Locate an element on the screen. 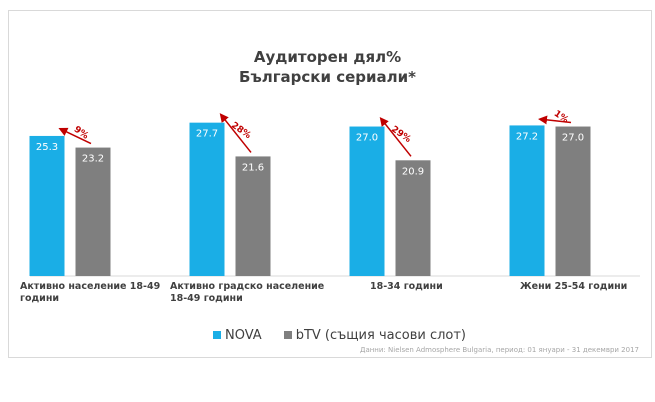 This screenshot has width=655, height=402. legend-item-btv: bTV (същия часови слот) is located at coordinates (375, 335).